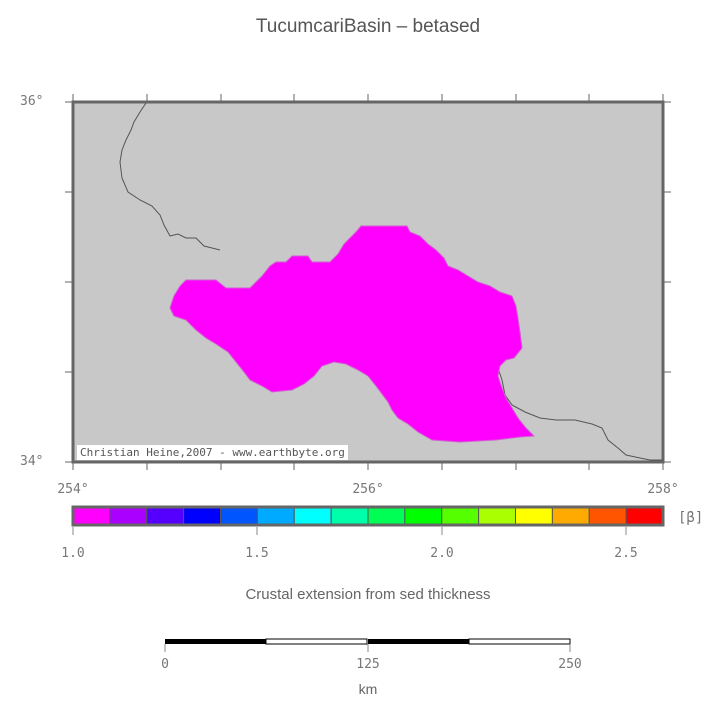 The image size is (720, 716). What do you see at coordinates (257, 553) in the screenshot?
I see `colorbar-tick-1-5: 1.5` at bounding box center [257, 553].